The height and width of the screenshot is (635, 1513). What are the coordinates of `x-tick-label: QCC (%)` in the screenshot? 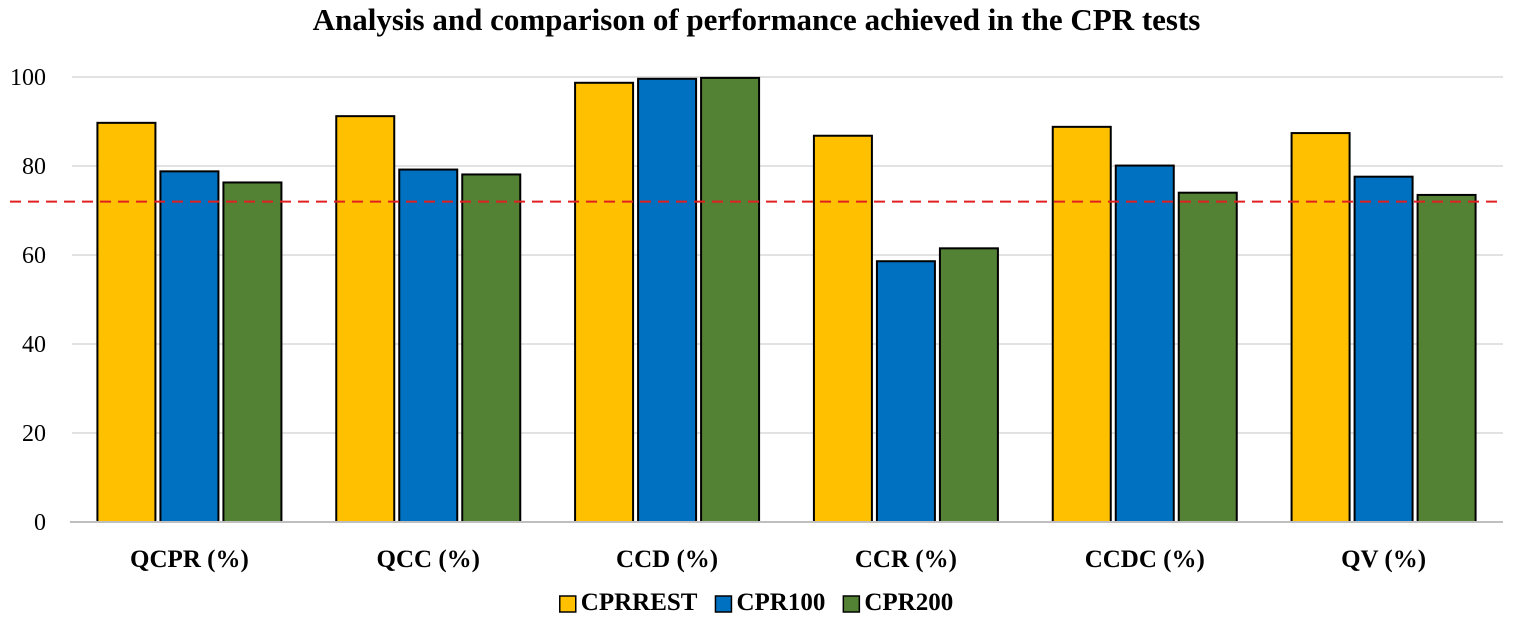 It's located at (428, 559).